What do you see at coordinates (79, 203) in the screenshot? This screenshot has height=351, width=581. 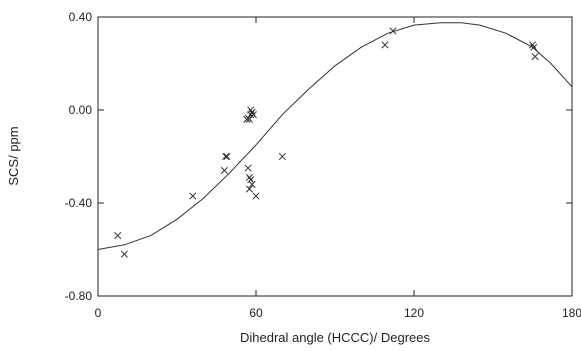 I see `y-tick-label: -0.40` at bounding box center [79, 203].